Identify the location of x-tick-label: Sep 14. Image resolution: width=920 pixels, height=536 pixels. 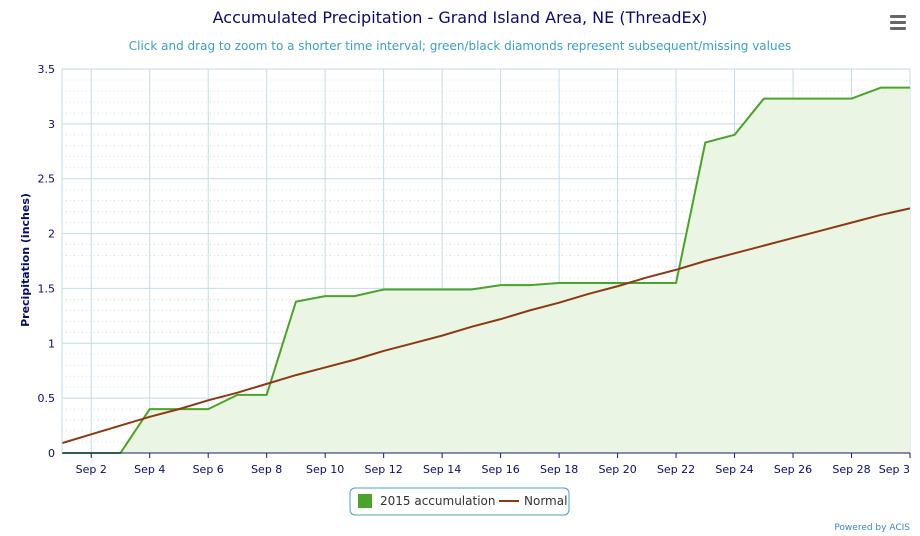
(442, 469).